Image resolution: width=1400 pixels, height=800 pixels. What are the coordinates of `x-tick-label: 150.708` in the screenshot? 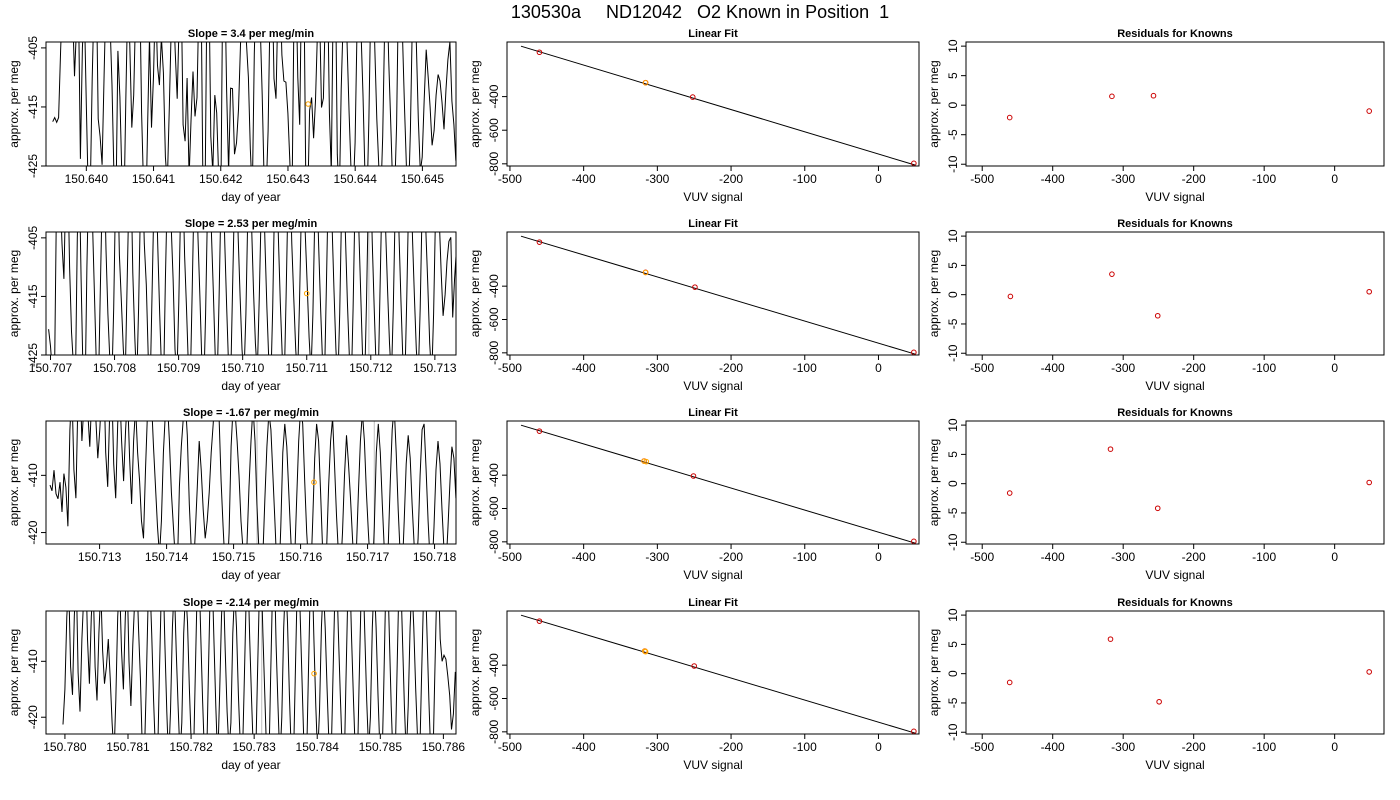 It's located at (115, 368).